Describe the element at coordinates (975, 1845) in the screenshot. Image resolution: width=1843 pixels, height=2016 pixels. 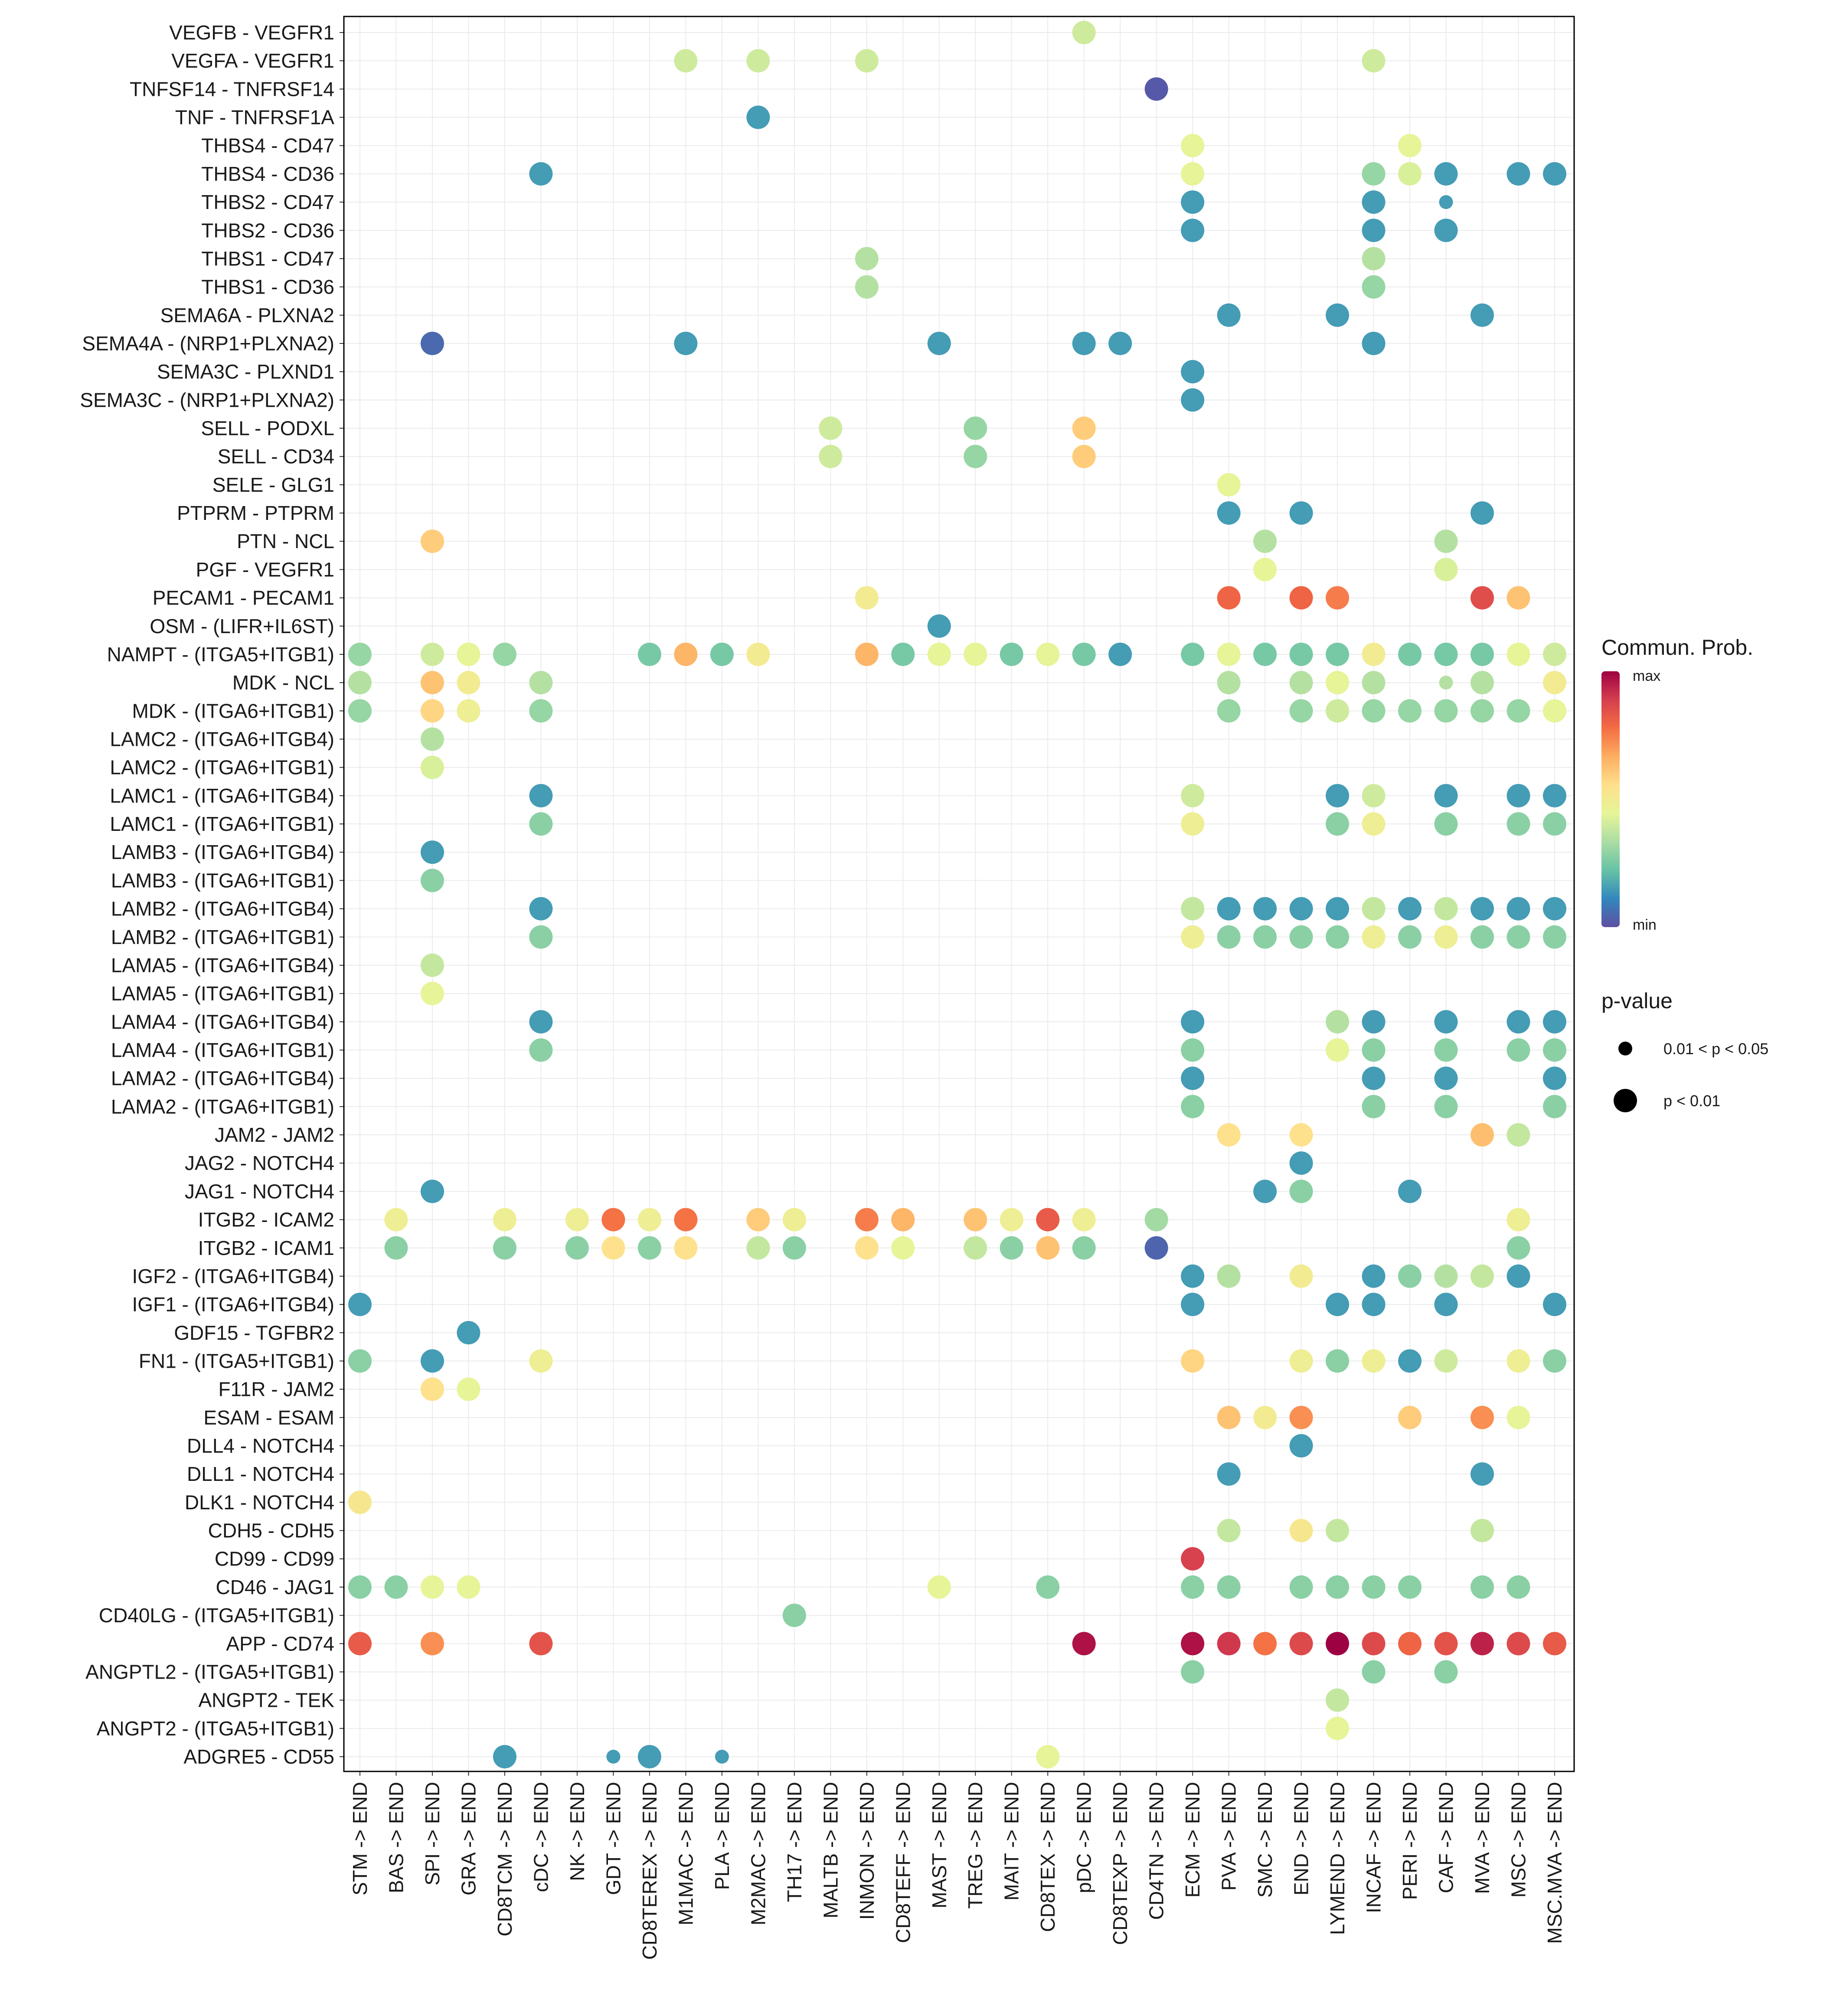
I see `x-tick-label: TREG -> END` at that location.